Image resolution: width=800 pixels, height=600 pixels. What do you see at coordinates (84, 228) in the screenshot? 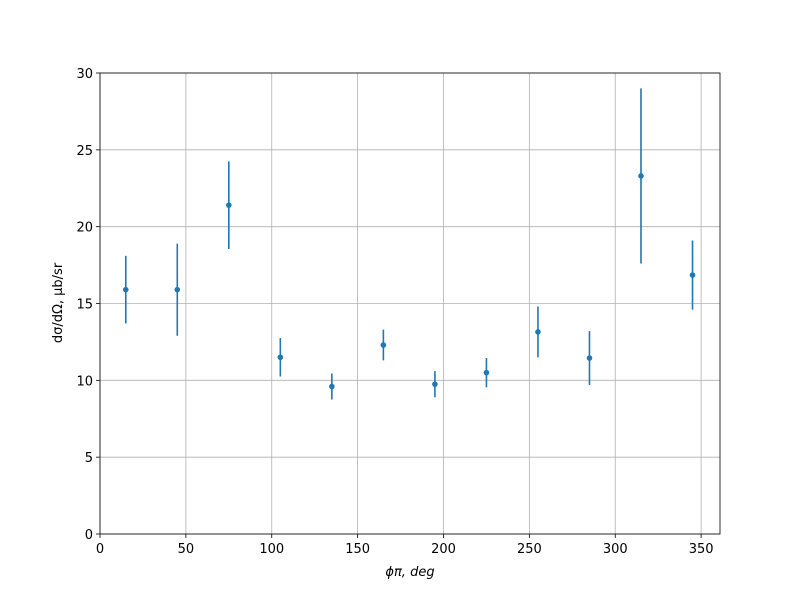
I see `y-tick-label: 20` at bounding box center [84, 228].